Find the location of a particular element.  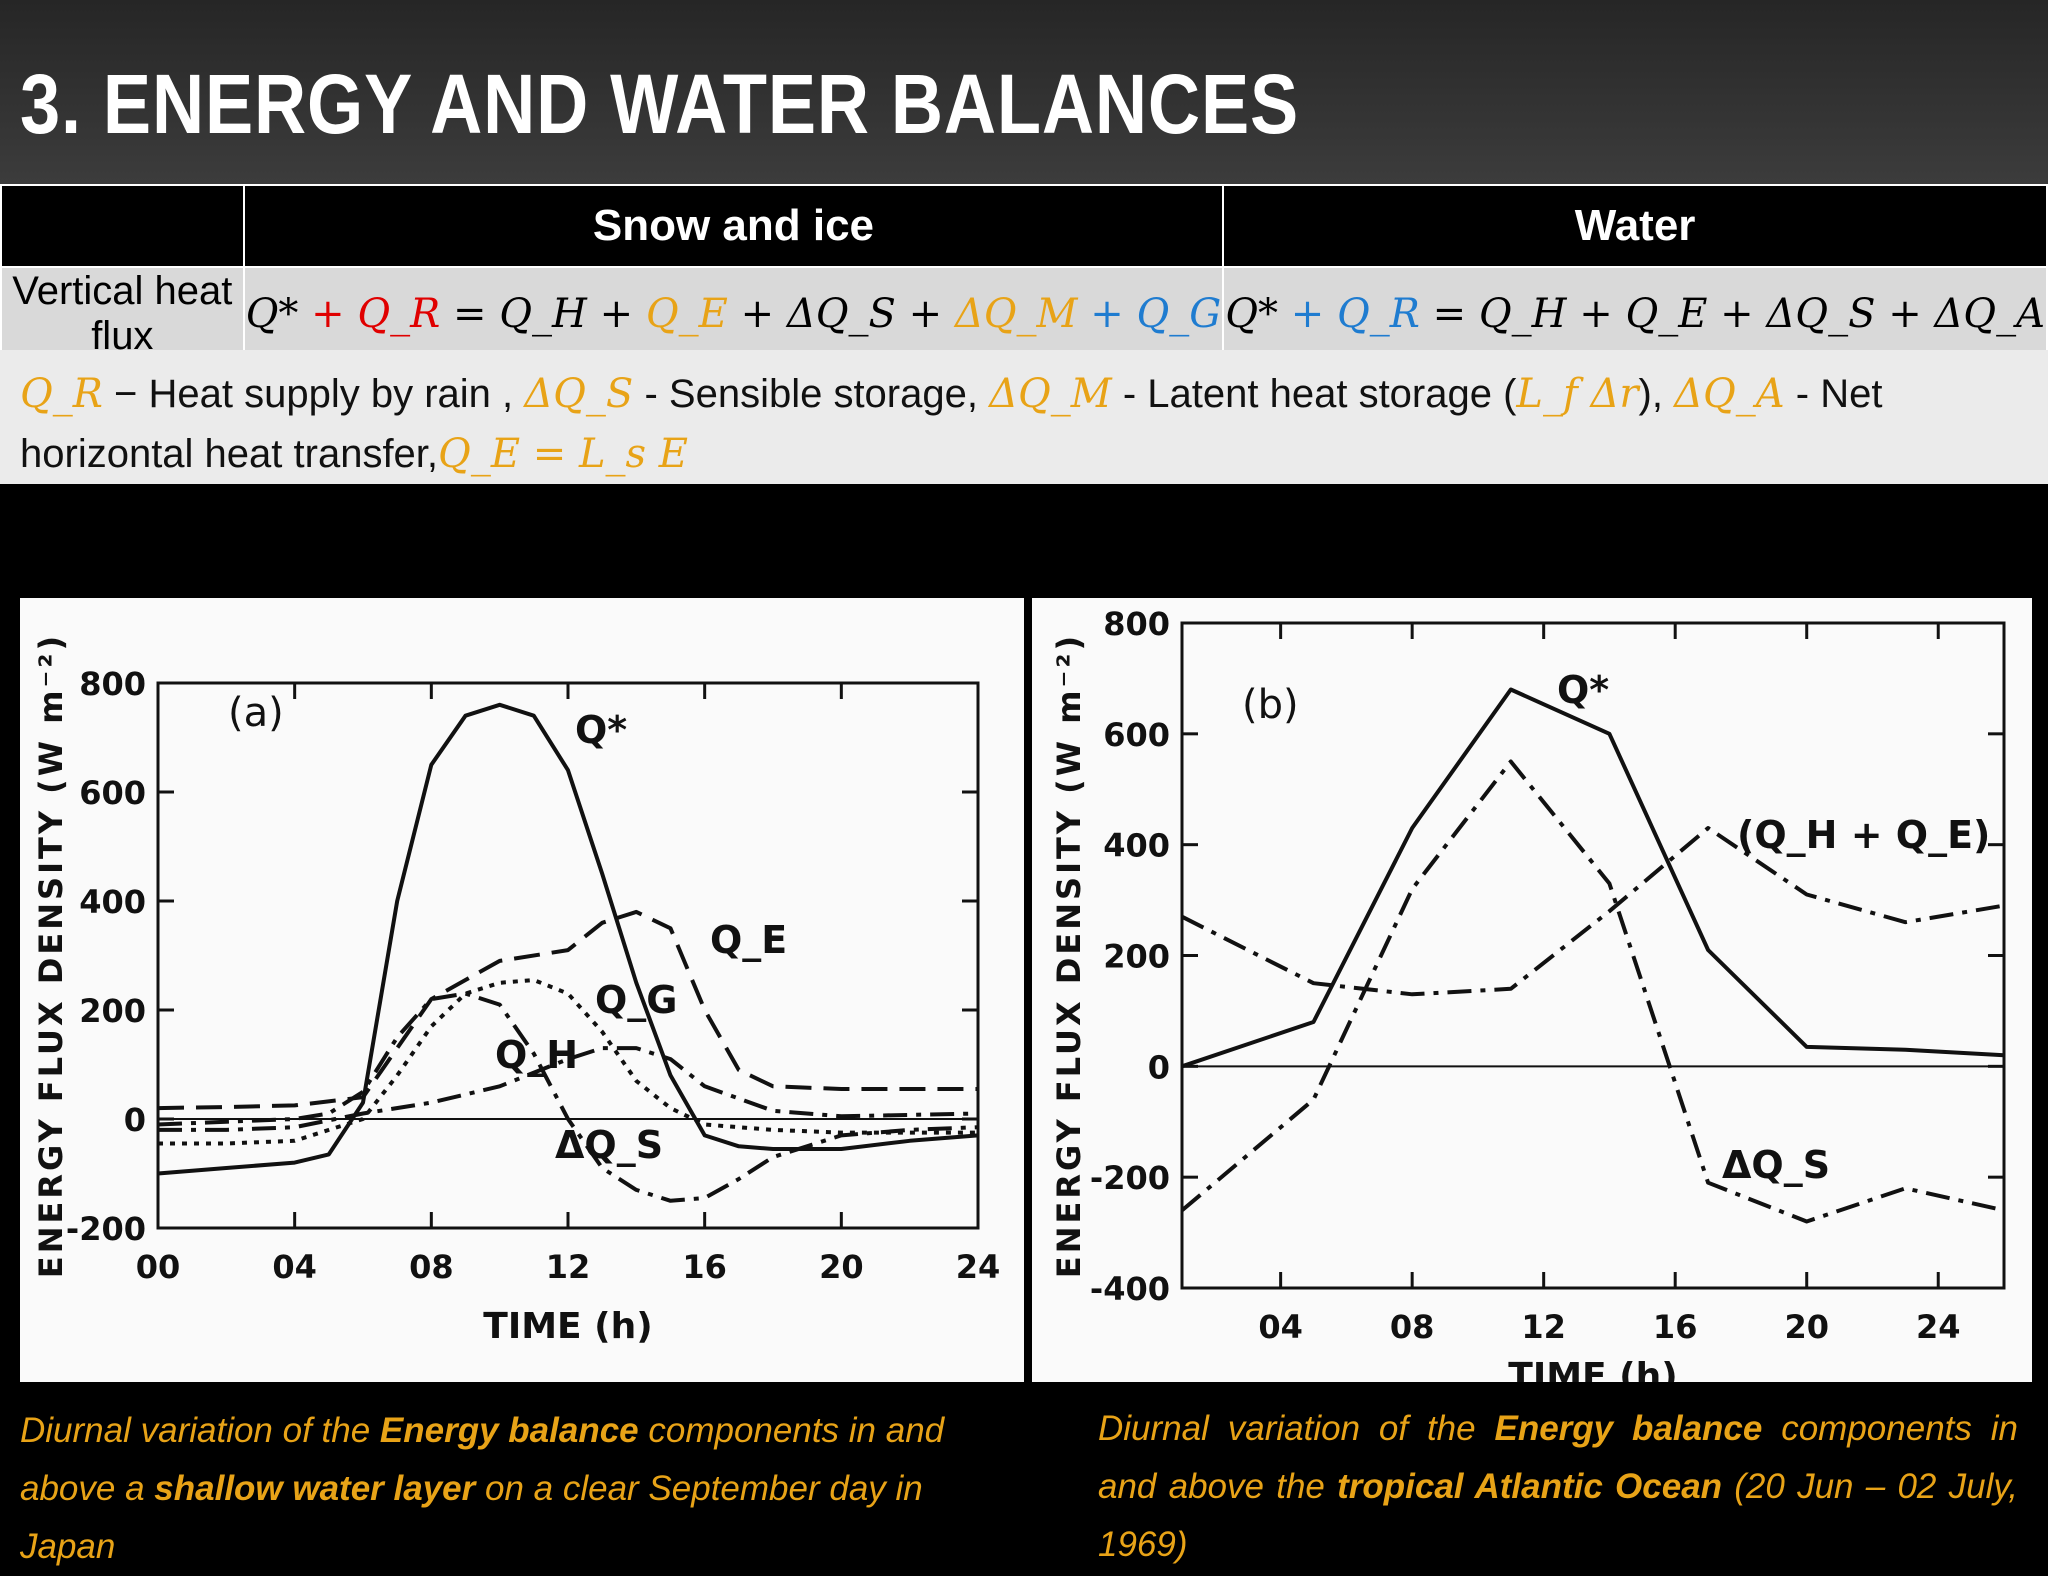

y-tick-label: -400 is located at coordinates (1130, 1289).